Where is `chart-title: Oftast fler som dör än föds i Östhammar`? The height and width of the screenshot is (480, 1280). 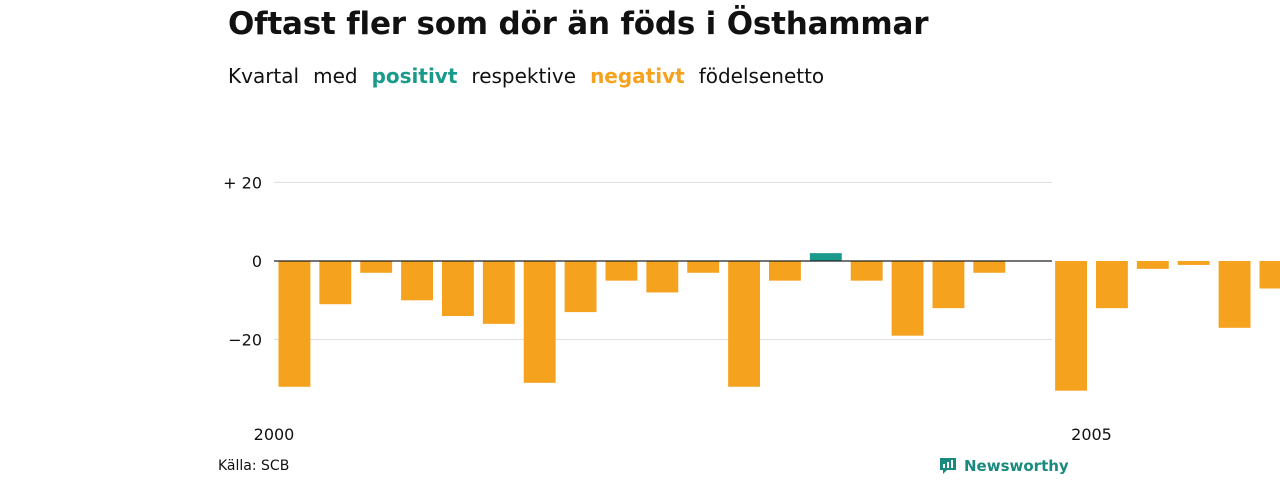 chart-title: Oftast fler som dör än föds i Östhammar is located at coordinates (578, 24).